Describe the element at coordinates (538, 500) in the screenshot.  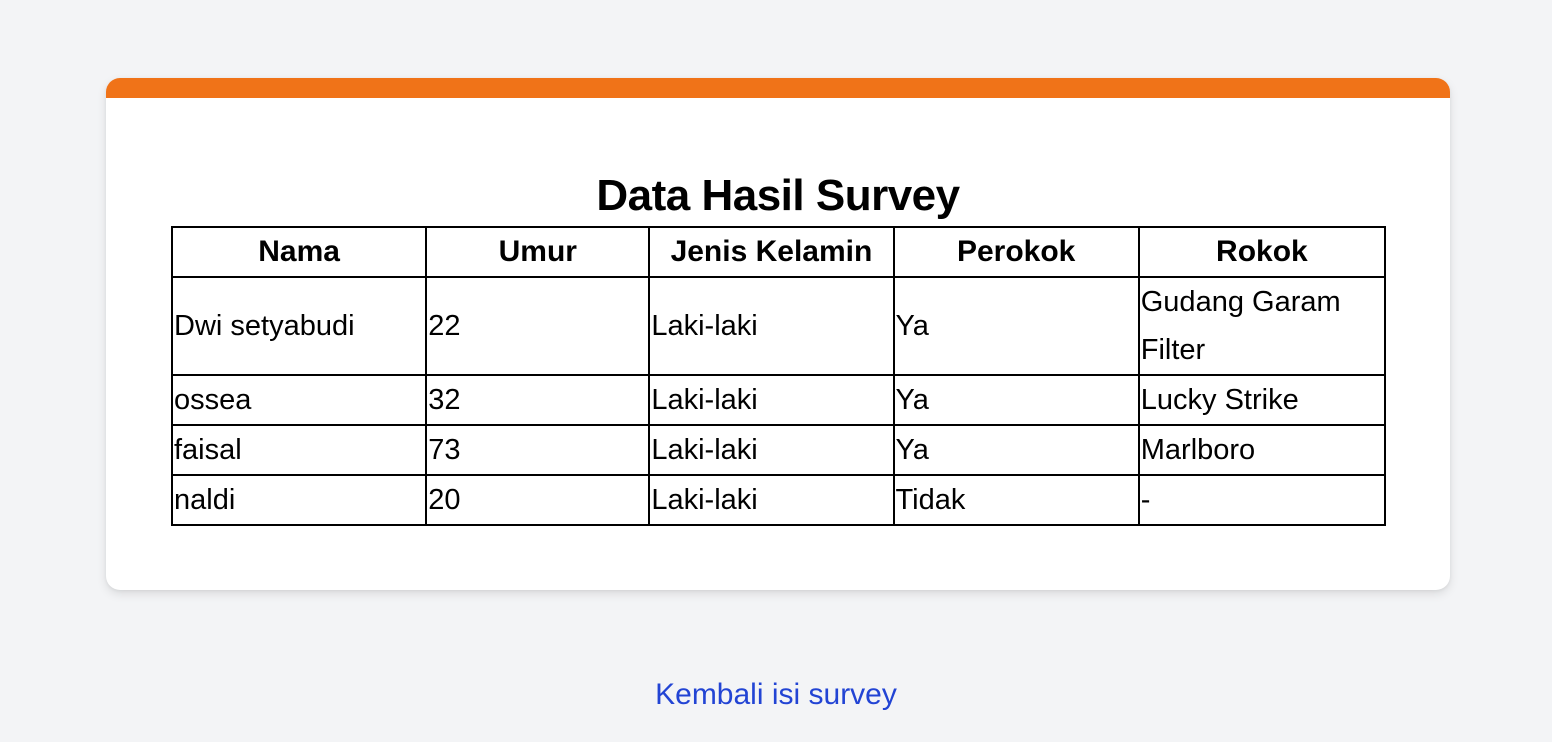
I see `cell-umur: 20` at that location.